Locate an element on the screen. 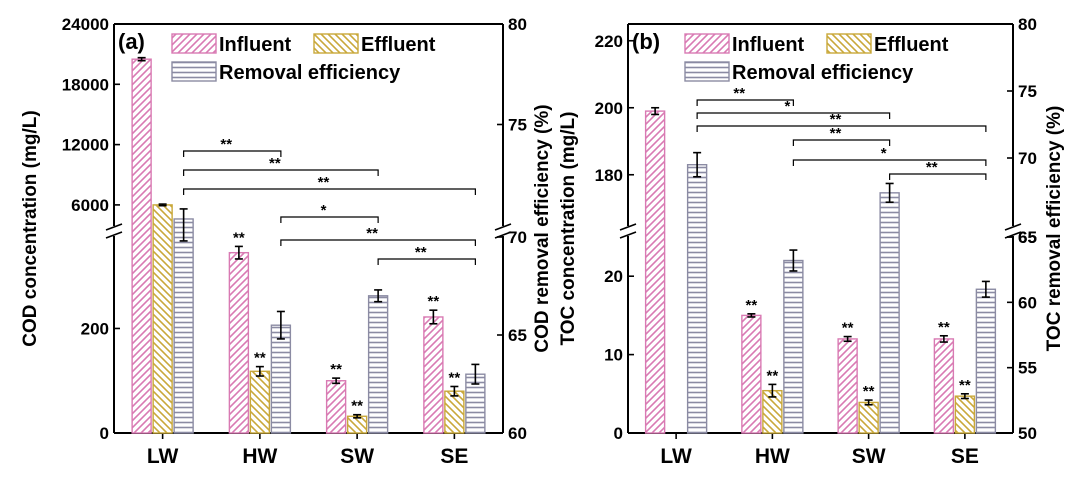 The image size is (1080, 480). left-tick-label: 220 is located at coordinates (609, 41).